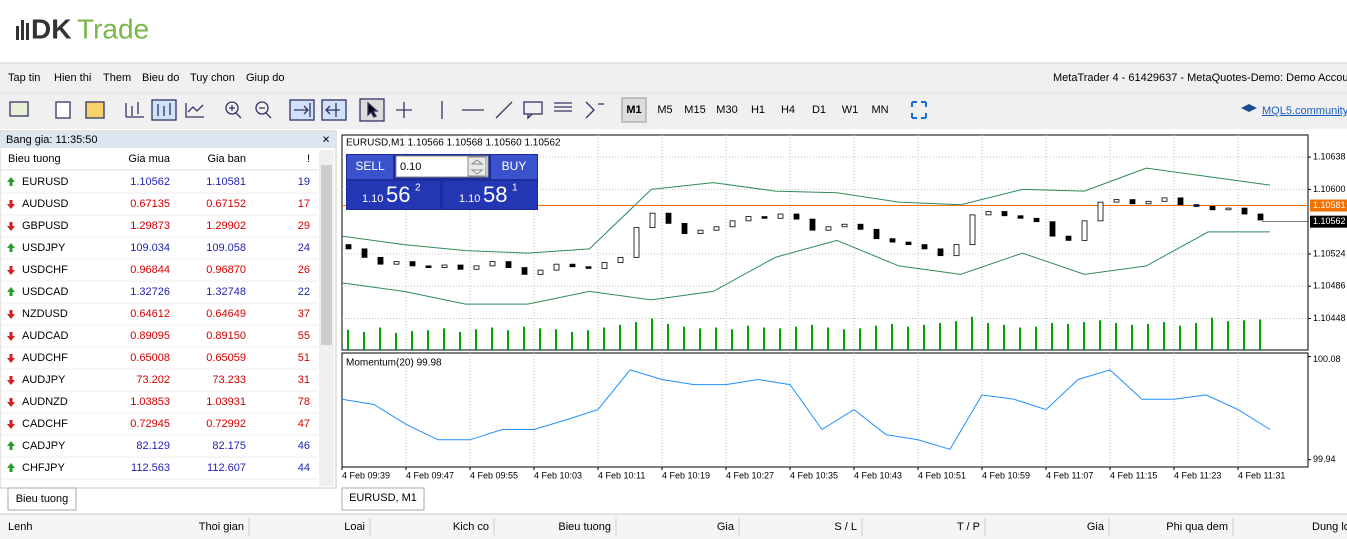 The height and width of the screenshot is (539, 1347). I want to click on toolbar-icons, so click(633, 110).